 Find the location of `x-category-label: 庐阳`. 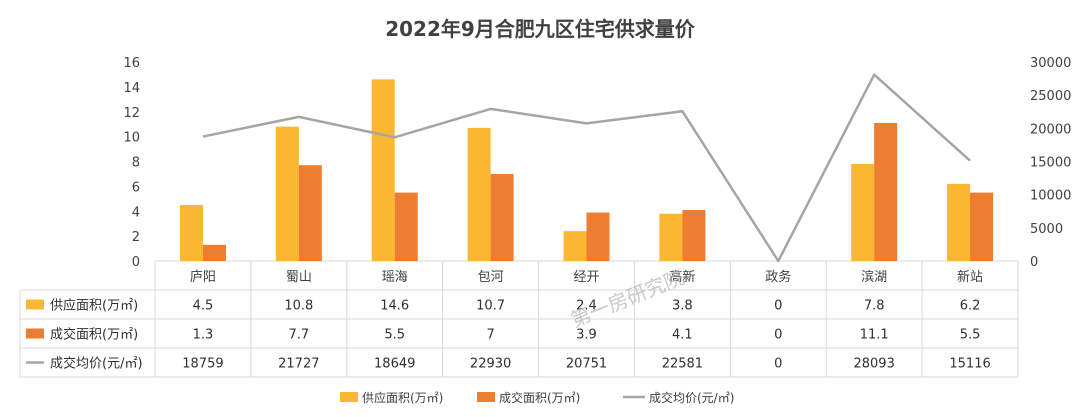

x-category-label: 庐阳 is located at coordinates (203, 277).